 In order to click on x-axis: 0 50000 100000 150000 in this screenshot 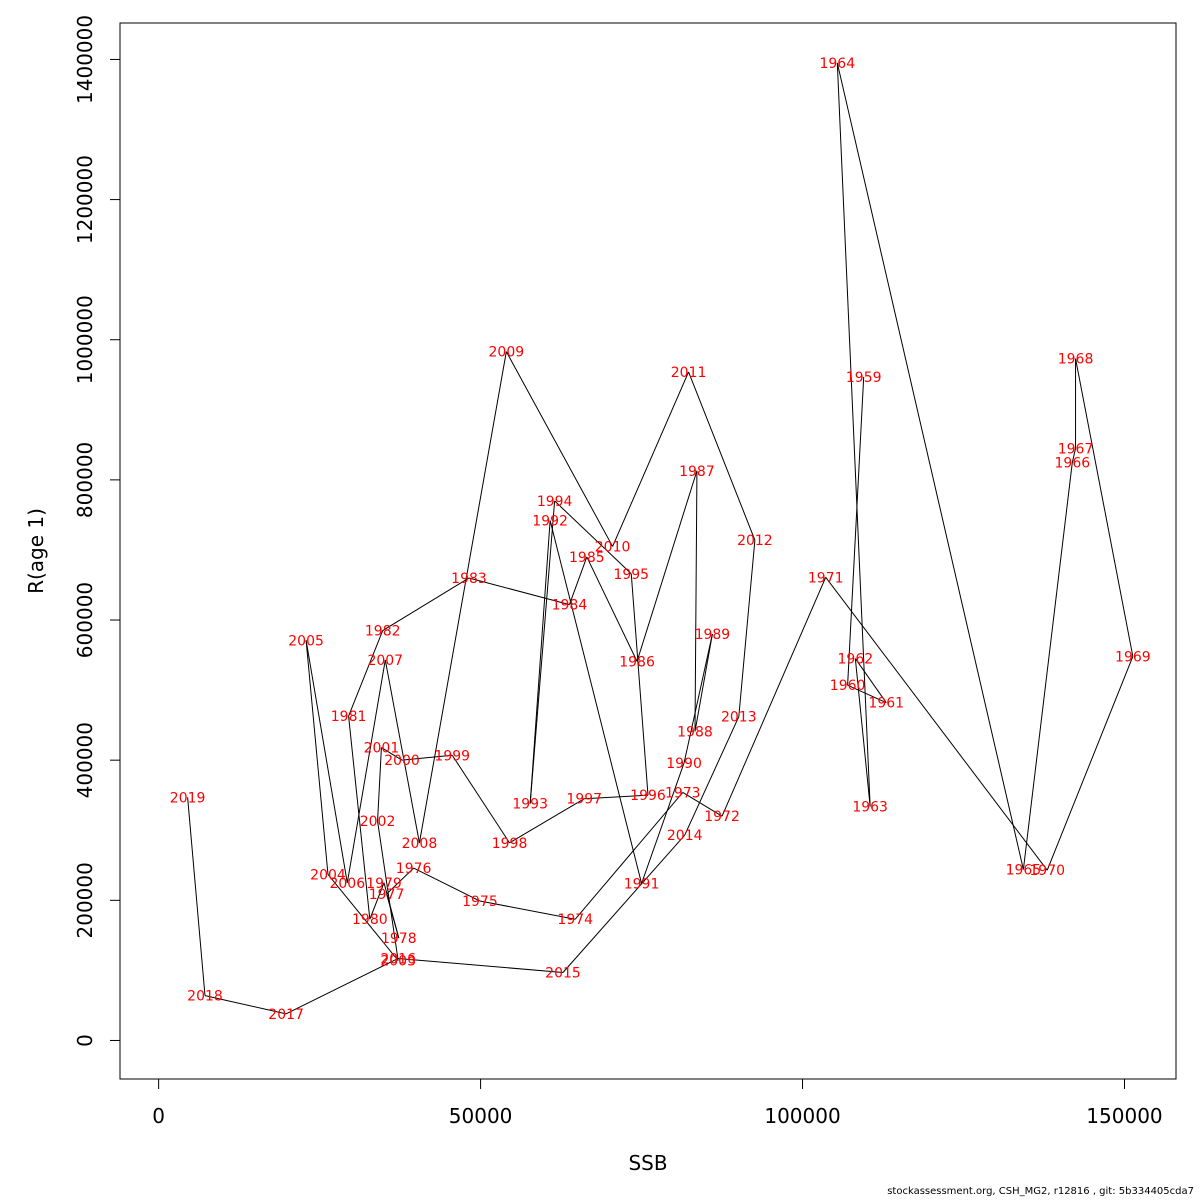, I will do `click(657, 1103)`.